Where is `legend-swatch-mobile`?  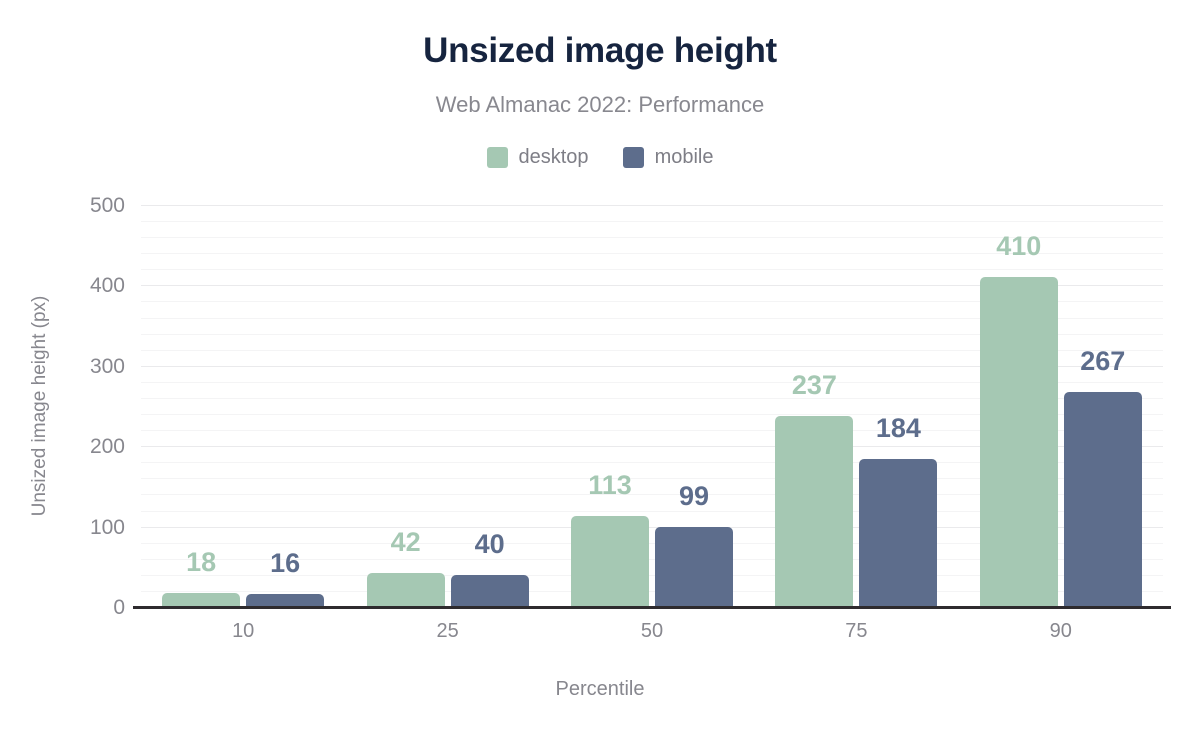 legend-swatch-mobile is located at coordinates (633, 157).